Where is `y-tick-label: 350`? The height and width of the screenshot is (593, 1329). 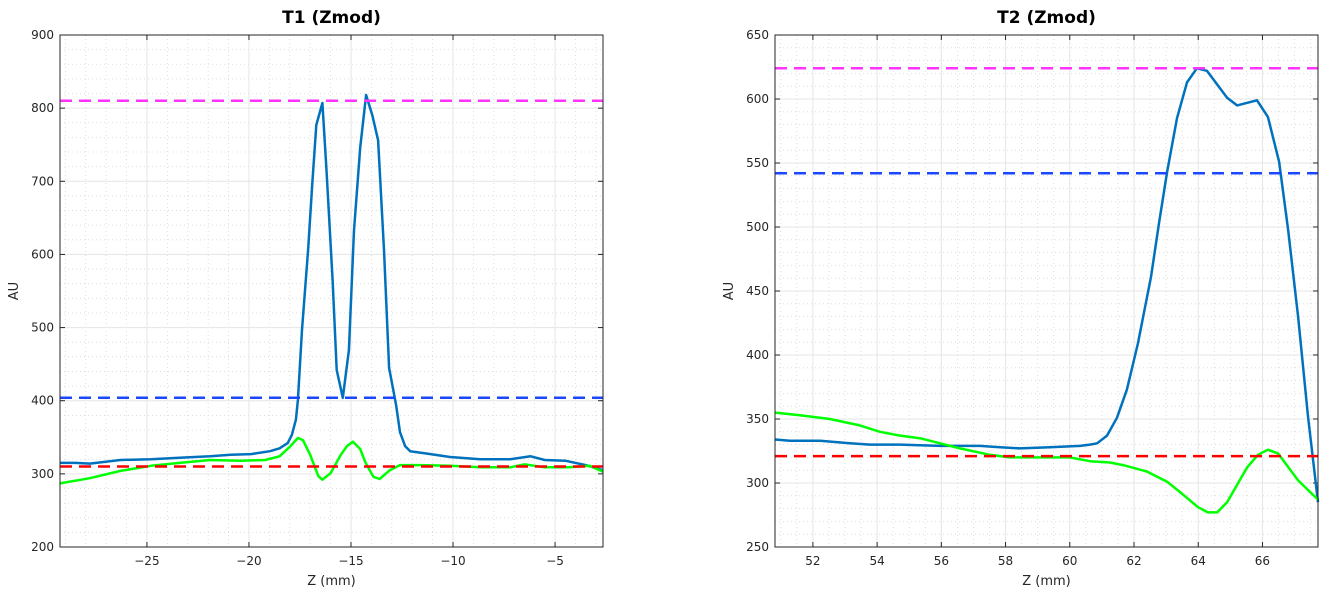 y-tick-label: 350 is located at coordinates (757, 419).